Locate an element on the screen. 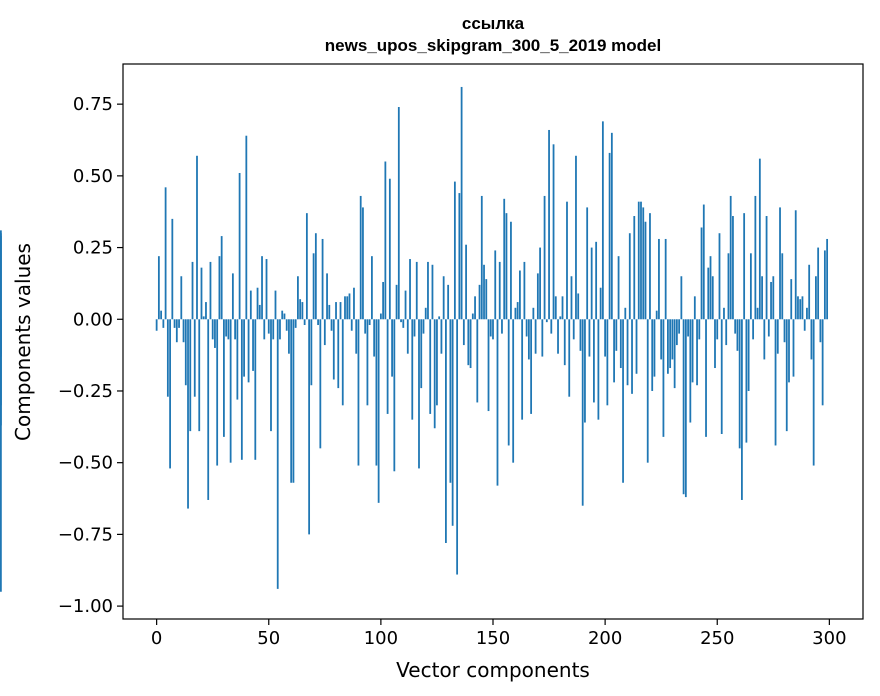 The image size is (880, 696). y-axis-label: Components values is located at coordinates (23, 342).